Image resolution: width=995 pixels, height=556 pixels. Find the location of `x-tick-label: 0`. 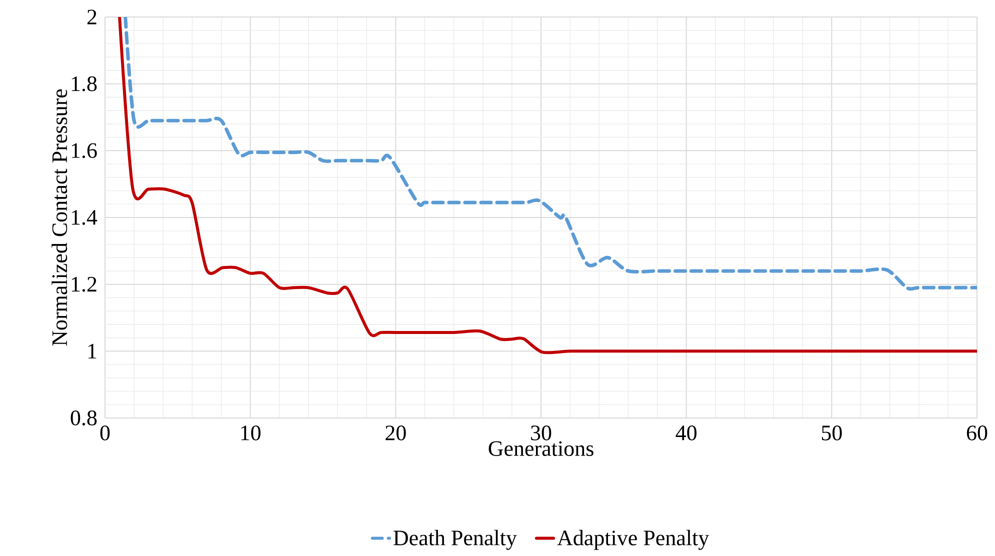

x-tick-label: 0 is located at coordinates (105, 433).